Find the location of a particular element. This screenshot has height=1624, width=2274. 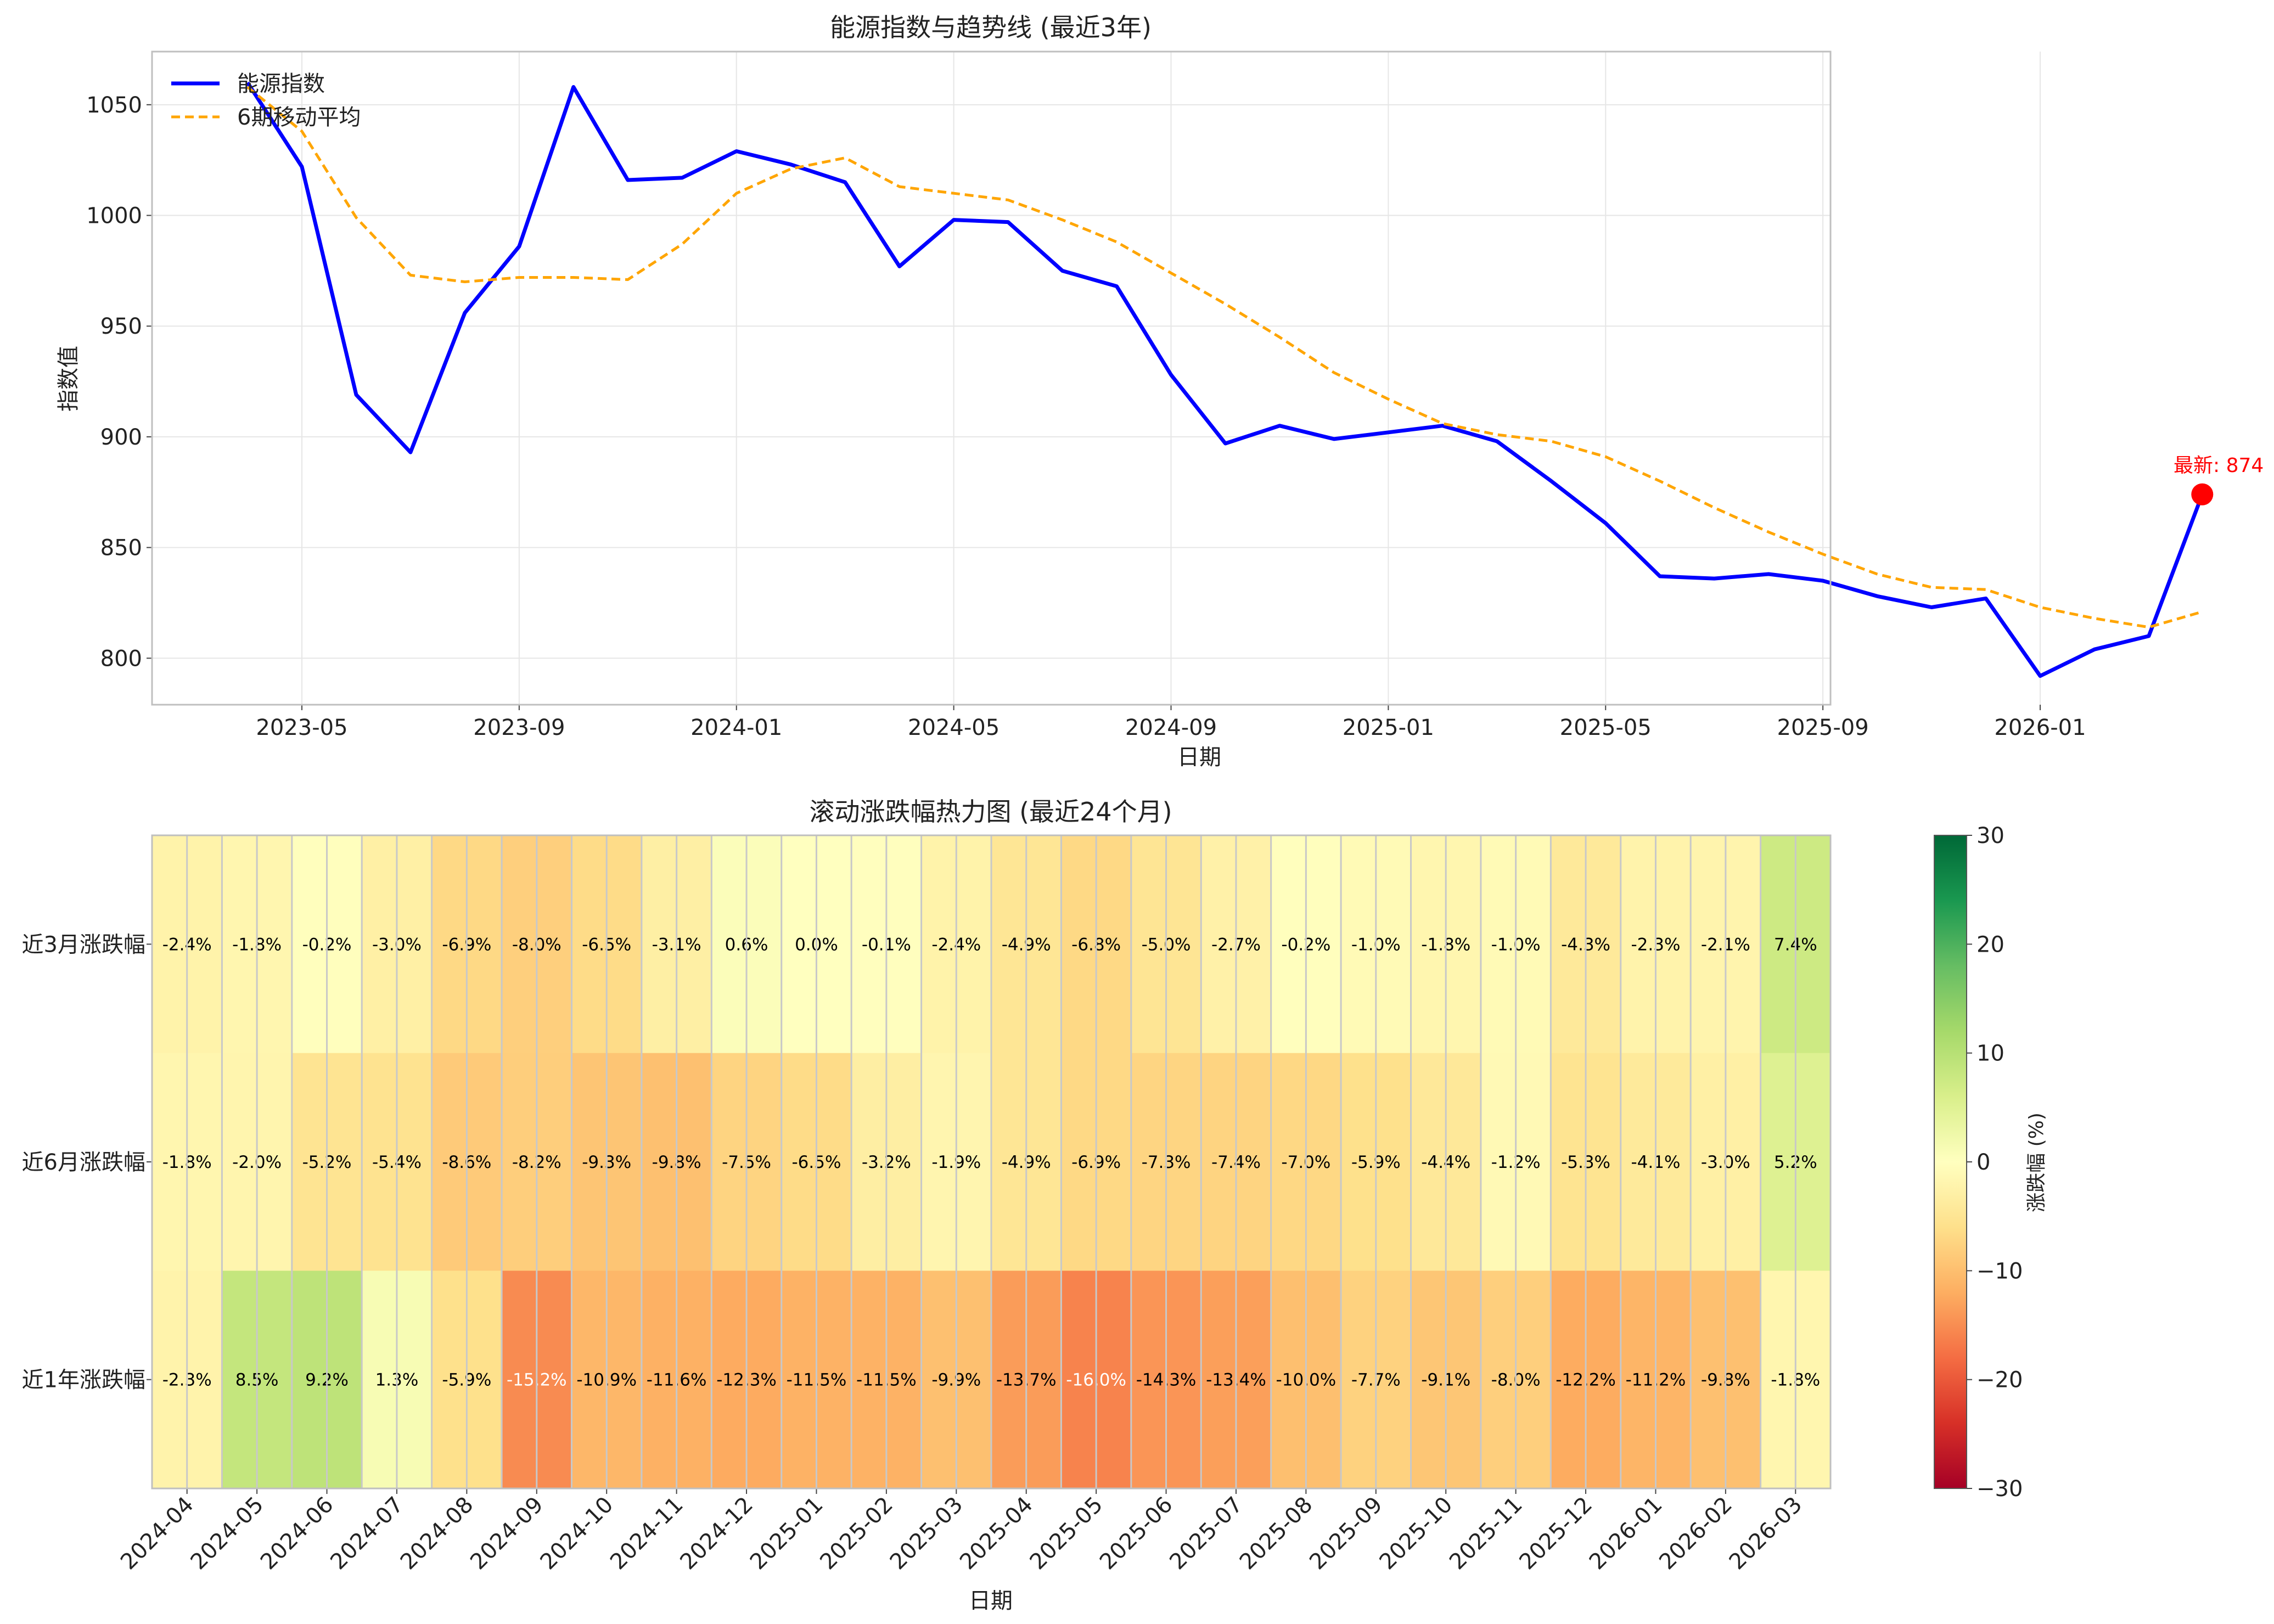

legend-label-index: 能源指数 is located at coordinates (281, 84).